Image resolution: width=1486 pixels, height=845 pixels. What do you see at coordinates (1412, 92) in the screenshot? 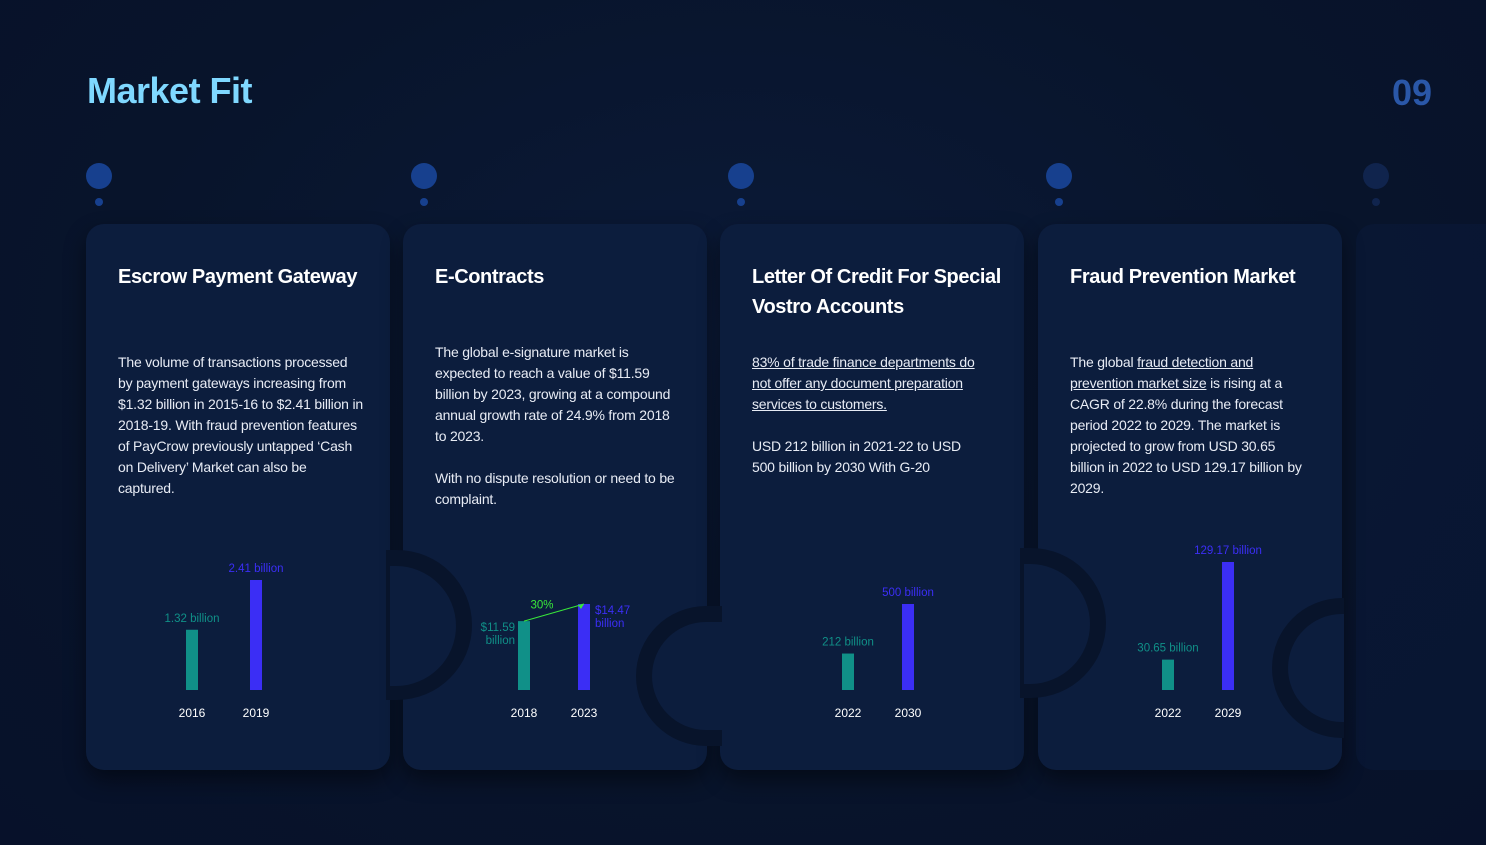
I see `page-number: 09` at bounding box center [1412, 92].